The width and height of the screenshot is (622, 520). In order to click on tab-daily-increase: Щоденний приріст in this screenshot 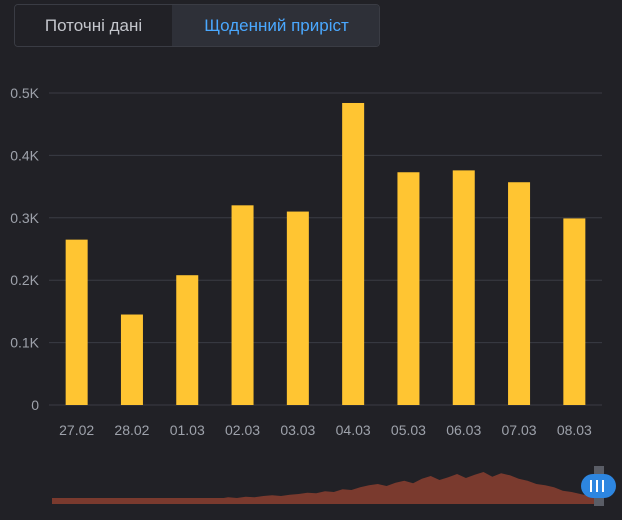, I will do `click(275, 25)`.